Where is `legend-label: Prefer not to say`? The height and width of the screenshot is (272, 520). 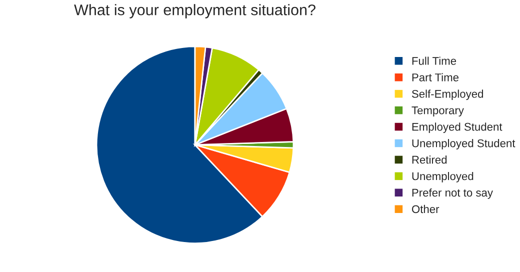 legend-label: Prefer not to say is located at coordinates (452, 193).